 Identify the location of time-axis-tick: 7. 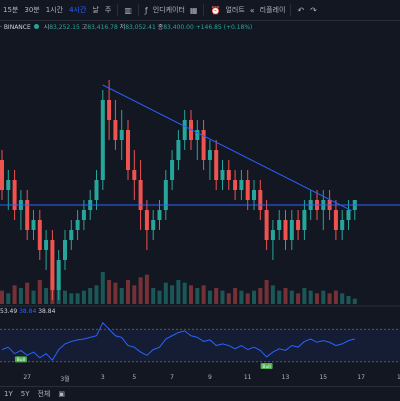
(172, 377).